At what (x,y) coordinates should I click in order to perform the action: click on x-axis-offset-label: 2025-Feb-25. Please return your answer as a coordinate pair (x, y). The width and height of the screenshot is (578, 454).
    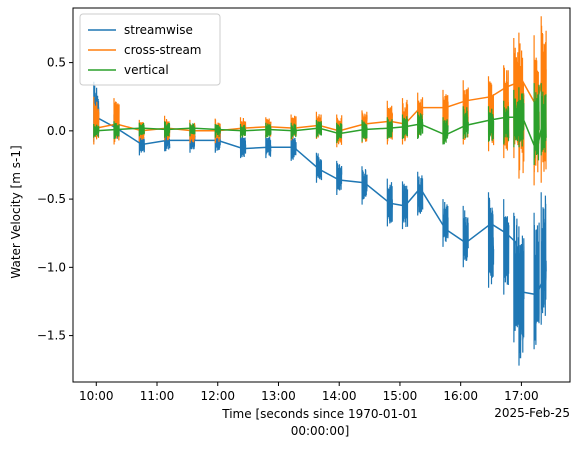
    Looking at the image, I should click on (532, 413).